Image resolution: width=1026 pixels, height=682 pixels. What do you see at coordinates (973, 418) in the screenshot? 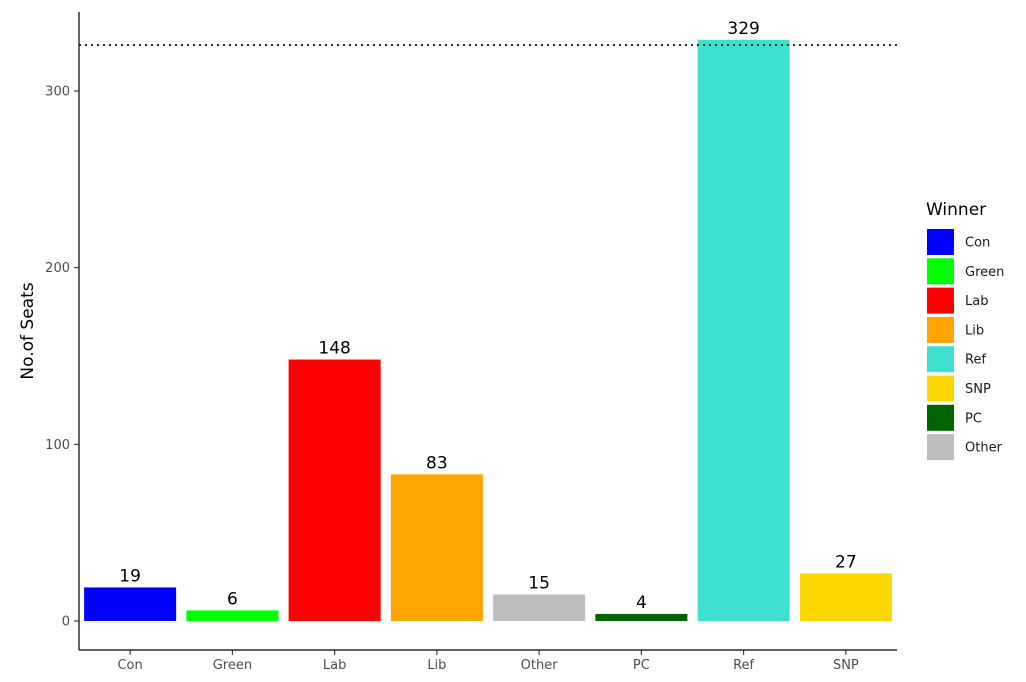
I see `legend-label: PC` at bounding box center [973, 418].